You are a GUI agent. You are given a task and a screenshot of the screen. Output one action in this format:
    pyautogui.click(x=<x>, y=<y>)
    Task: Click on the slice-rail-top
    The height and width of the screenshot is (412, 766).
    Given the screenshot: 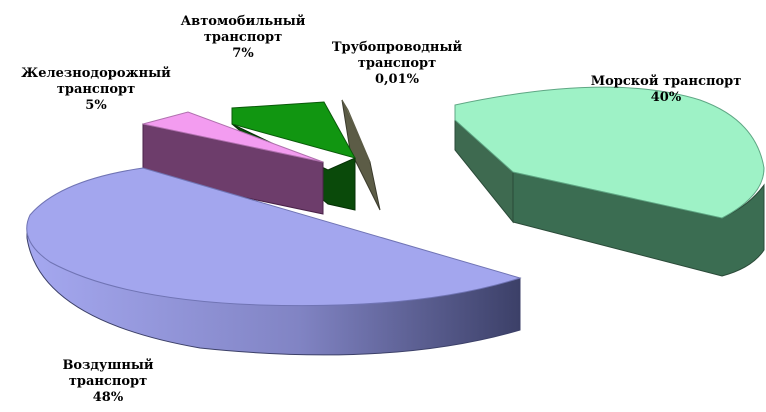 What is the action you would take?
    pyautogui.click(x=233, y=137)
    